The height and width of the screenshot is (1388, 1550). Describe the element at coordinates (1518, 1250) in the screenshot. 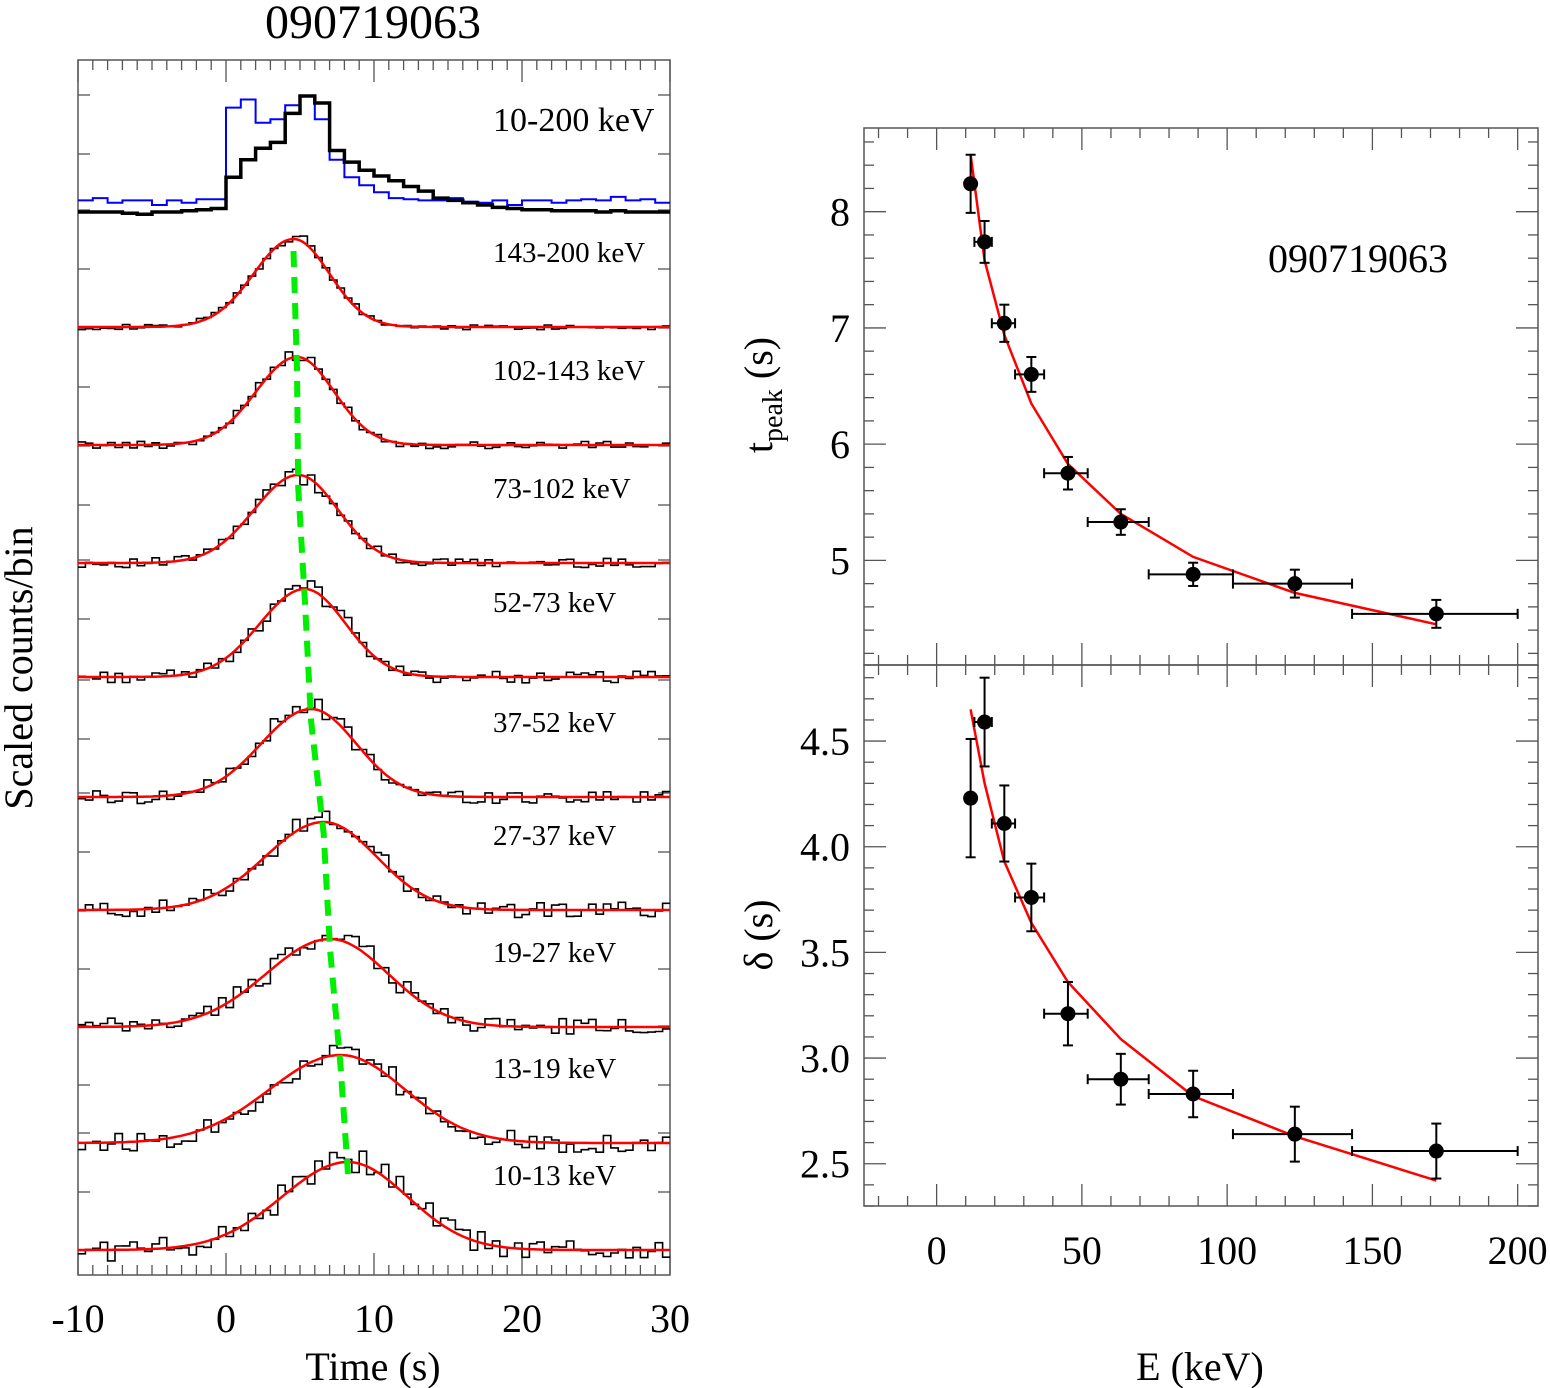

I see `x-tick-label: 200` at that location.